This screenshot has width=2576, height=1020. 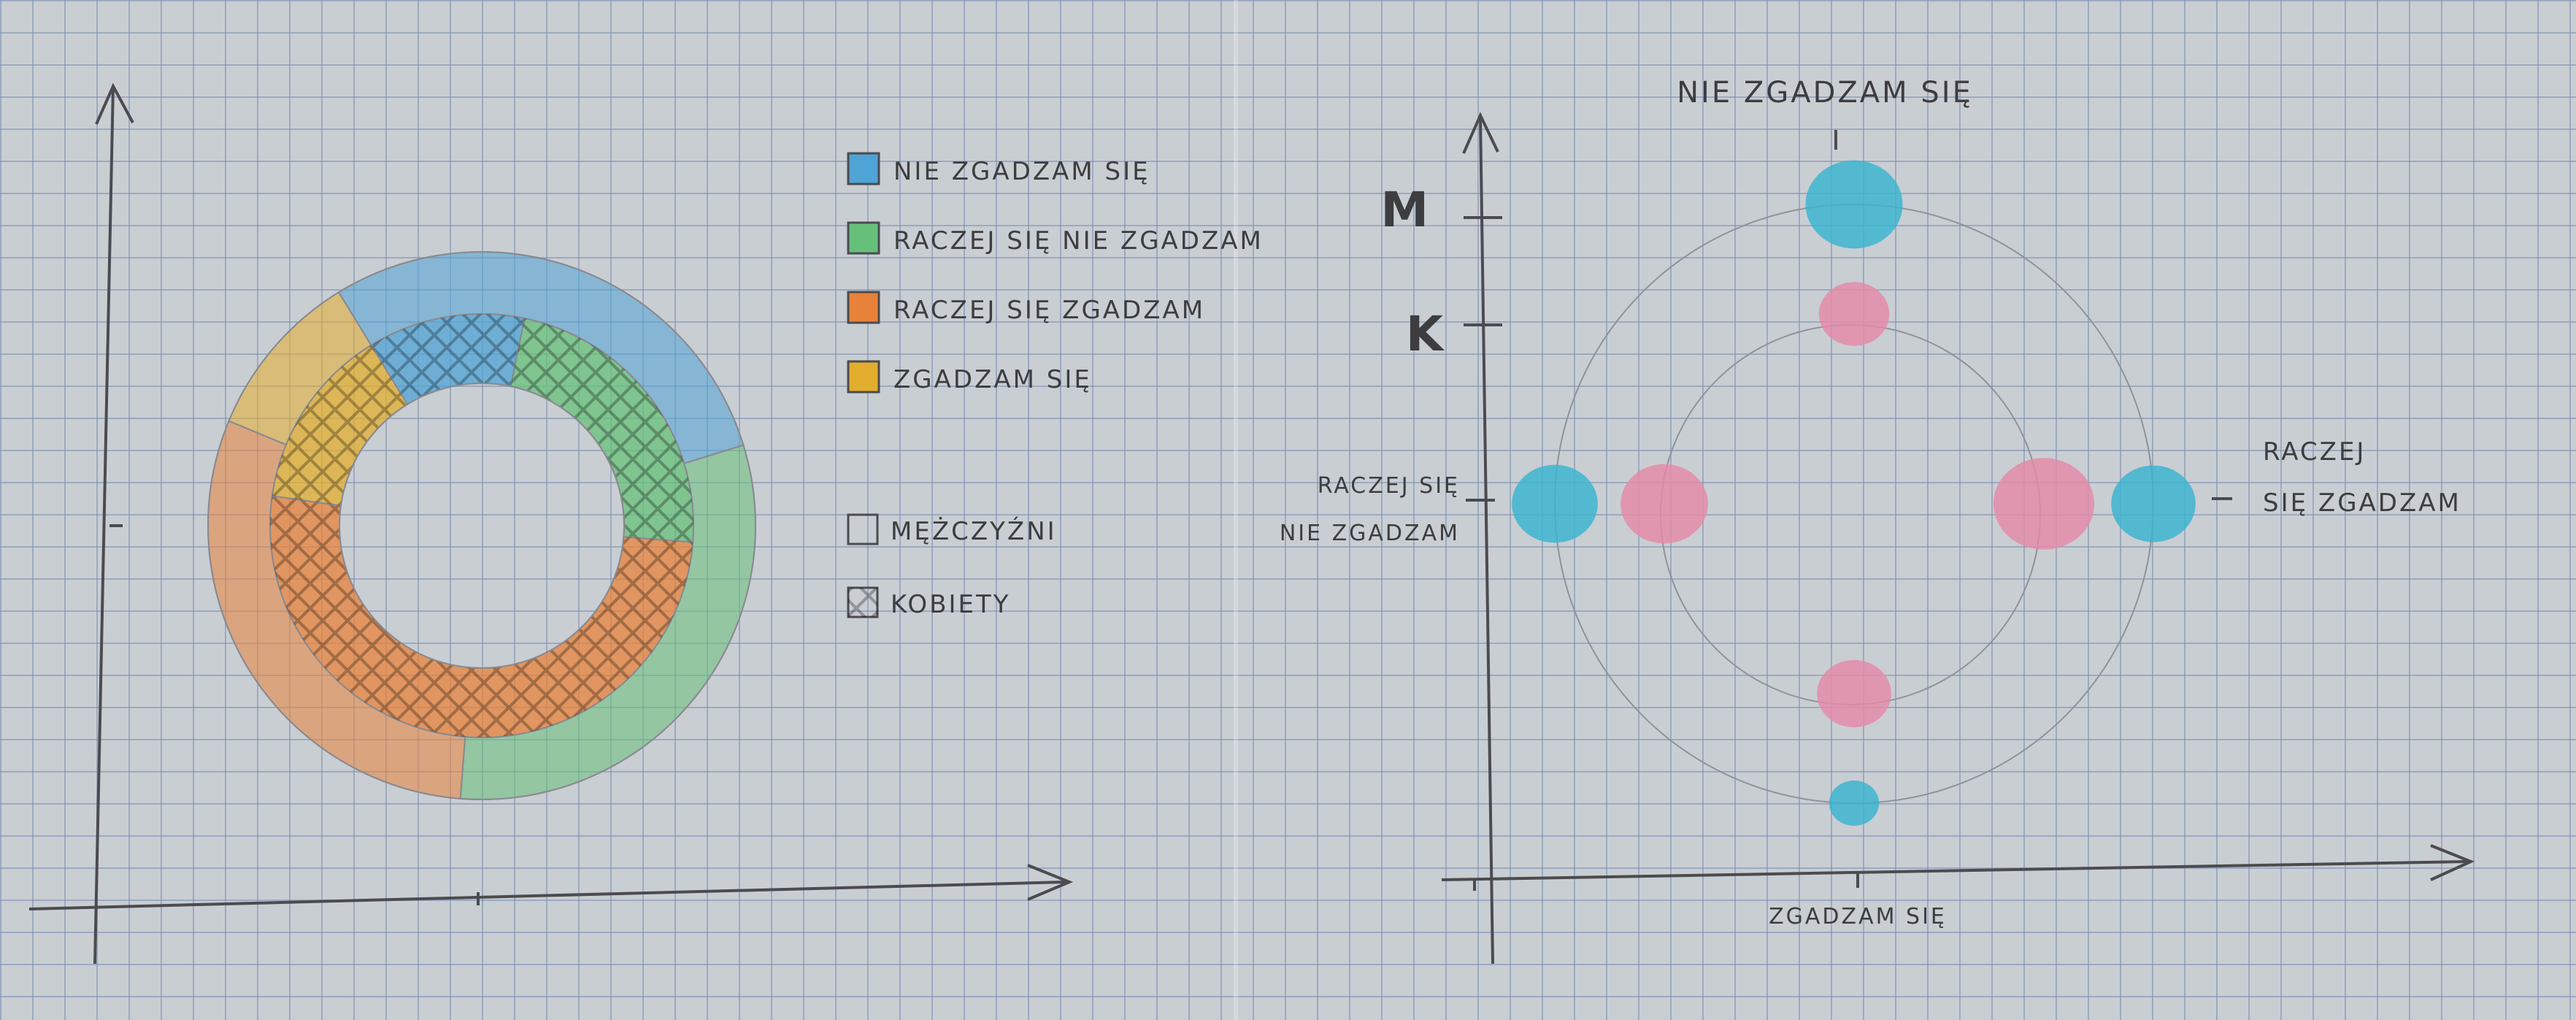 I want to click on axis-label-bottom: ZGADZAM SIĘ, so click(x=1858, y=917).